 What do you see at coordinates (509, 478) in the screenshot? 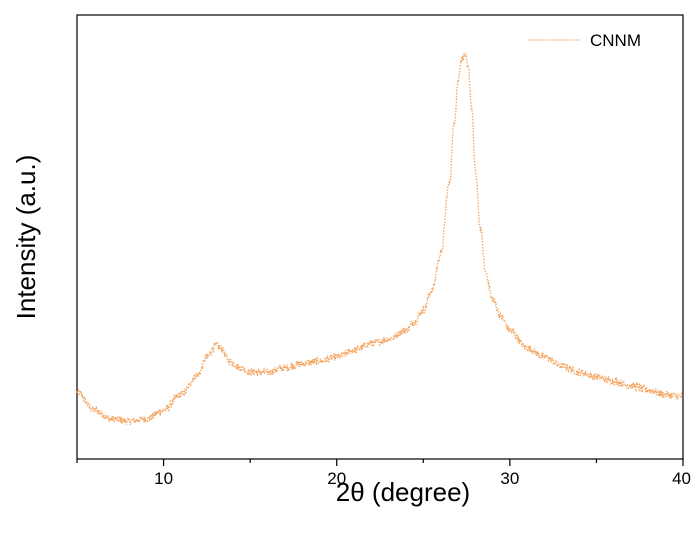
I see `x-tick-label: 30` at bounding box center [509, 478].